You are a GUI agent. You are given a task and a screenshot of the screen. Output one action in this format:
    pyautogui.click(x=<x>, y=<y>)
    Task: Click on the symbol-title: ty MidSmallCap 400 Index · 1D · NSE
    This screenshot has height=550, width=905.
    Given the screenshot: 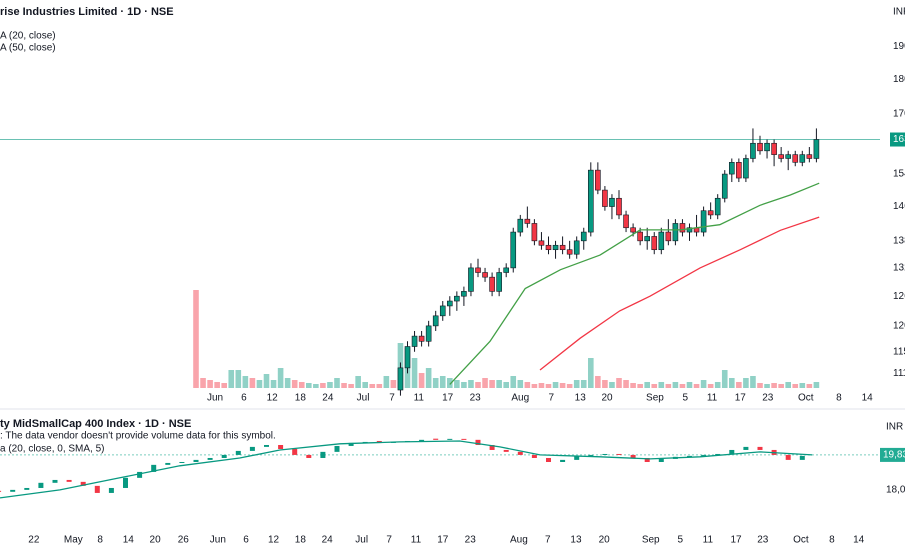 What is the action you would take?
    pyautogui.click(x=95, y=424)
    